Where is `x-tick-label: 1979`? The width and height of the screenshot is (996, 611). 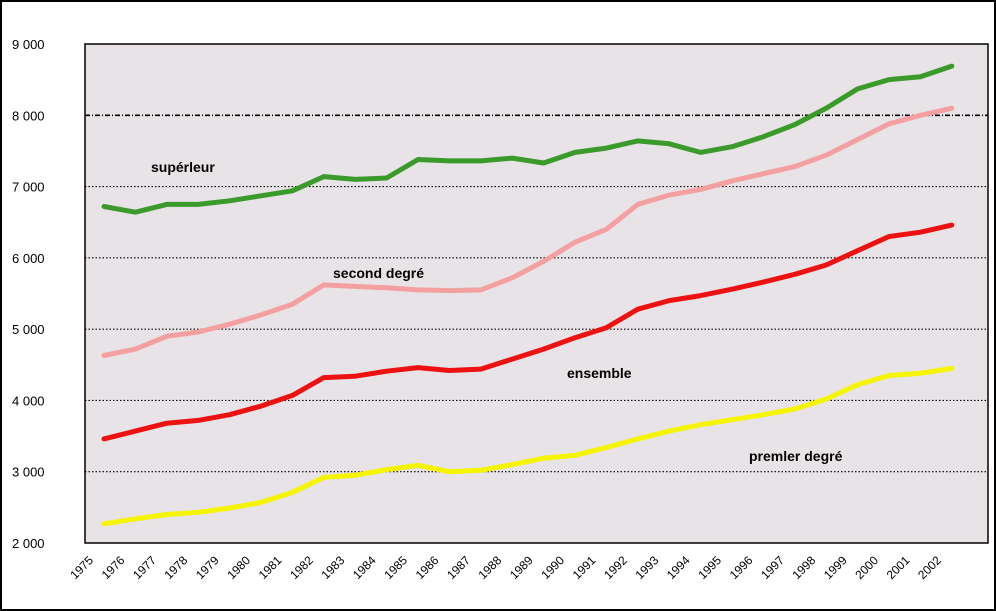 x-tick-label: 1979 is located at coordinates (207, 567).